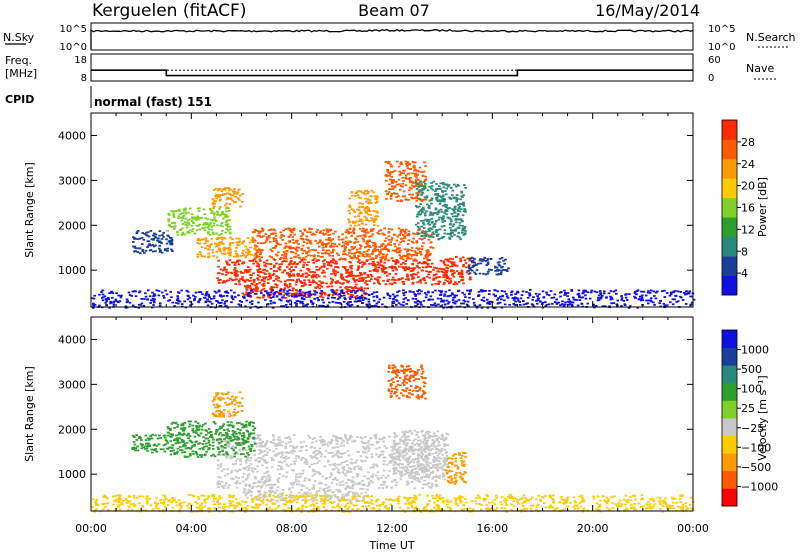 This screenshot has height=554, width=800. What do you see at coordinates (748, 164) in the screenshot?
I see `power-colorbar-tick-label: 24` at bounding box center [748, 164].